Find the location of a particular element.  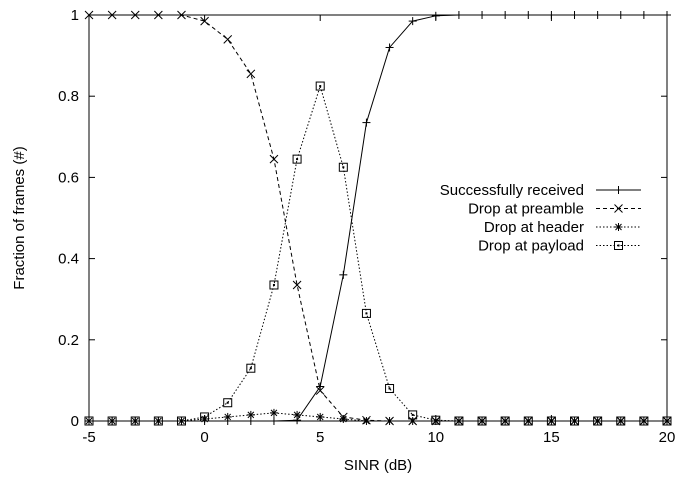

legend-item: Drop at preamble is located at coordinates (554, 209).